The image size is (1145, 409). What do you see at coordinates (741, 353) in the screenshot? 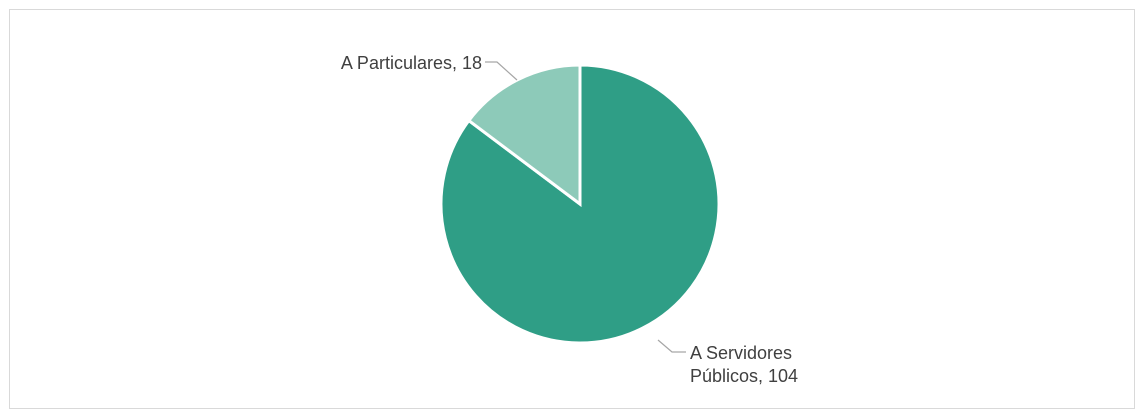
I see `data-label-line: A Servidores` at bounding box center [741, 353].